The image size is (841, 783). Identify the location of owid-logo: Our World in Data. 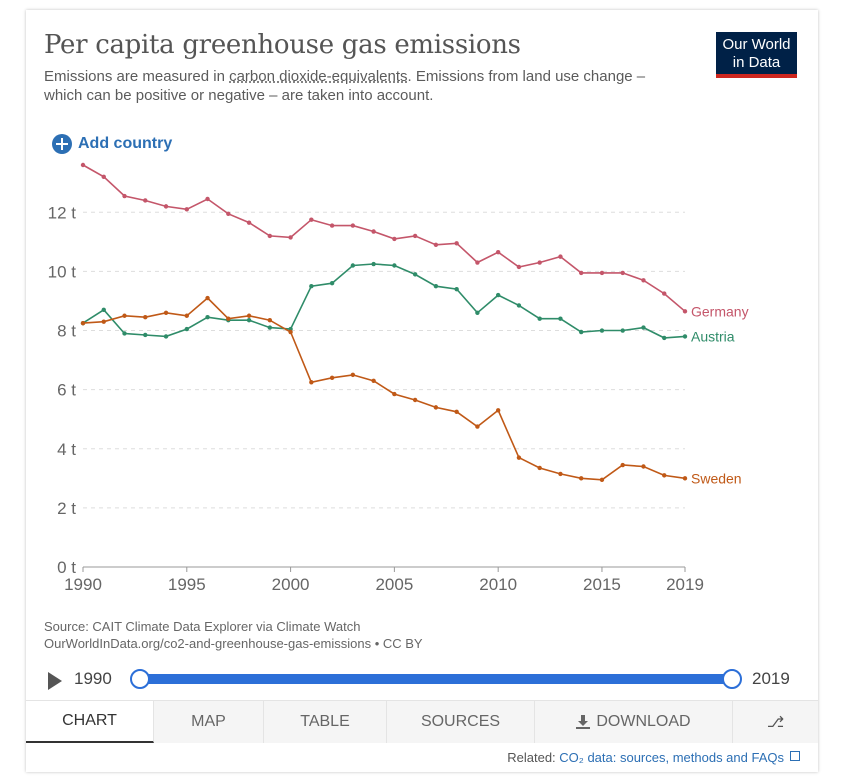
(756, 55).